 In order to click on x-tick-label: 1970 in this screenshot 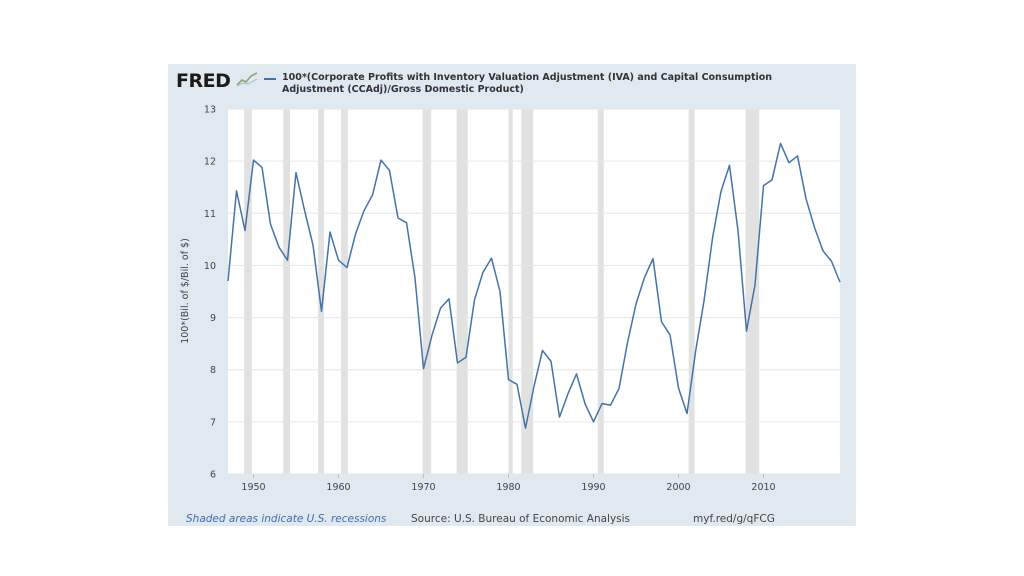, I will do `click(423, 487)`.